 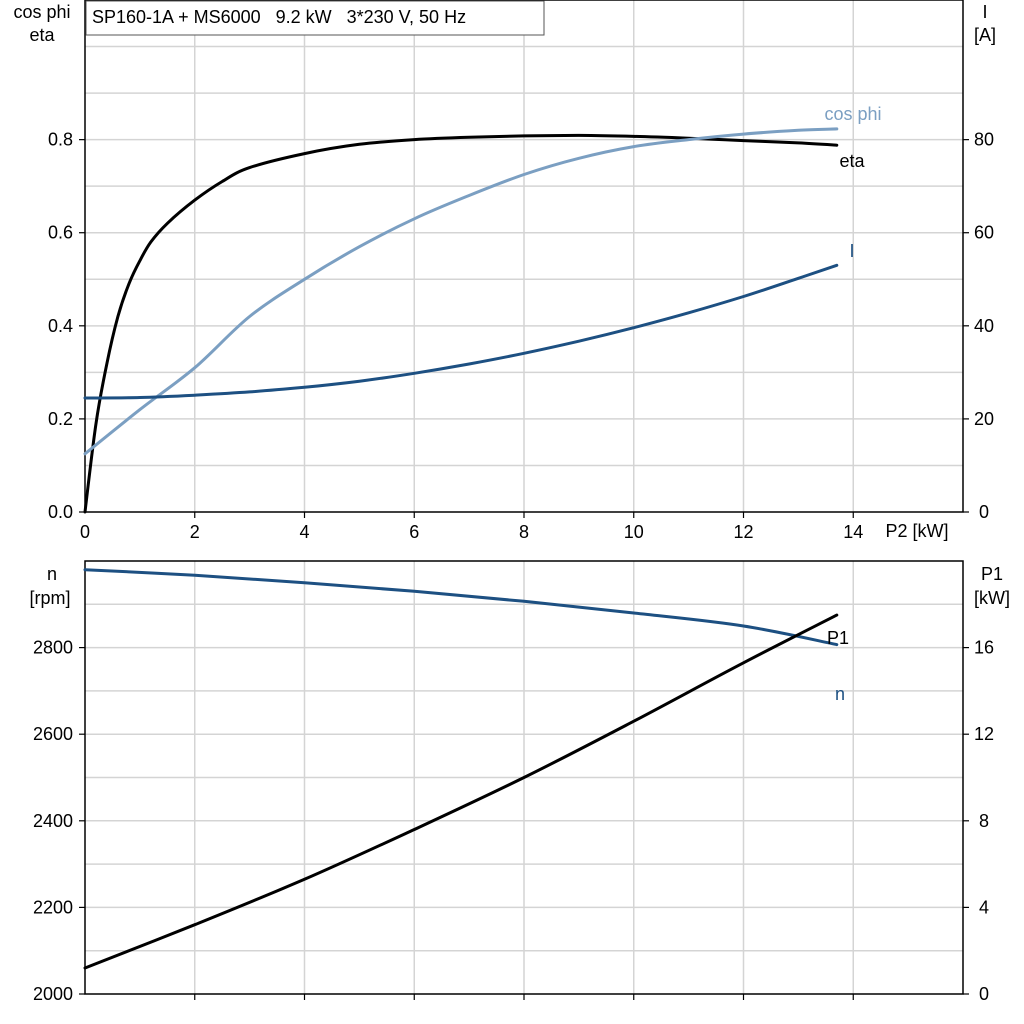 What do you see at coordinates (852, 114) in the screenshot?
I see `series-label-cos-phi: cos phi` at bounding box center [852, 114].